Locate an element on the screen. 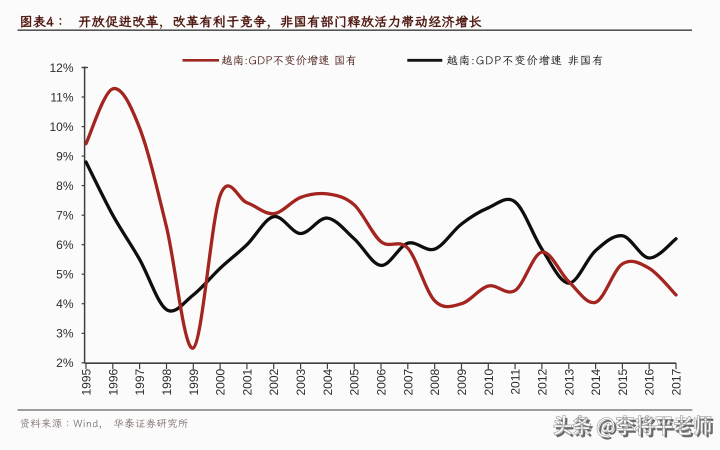 The height and width of the screenshot is (450, 720). svg-text: 8% is located at coordinates (65, 186).